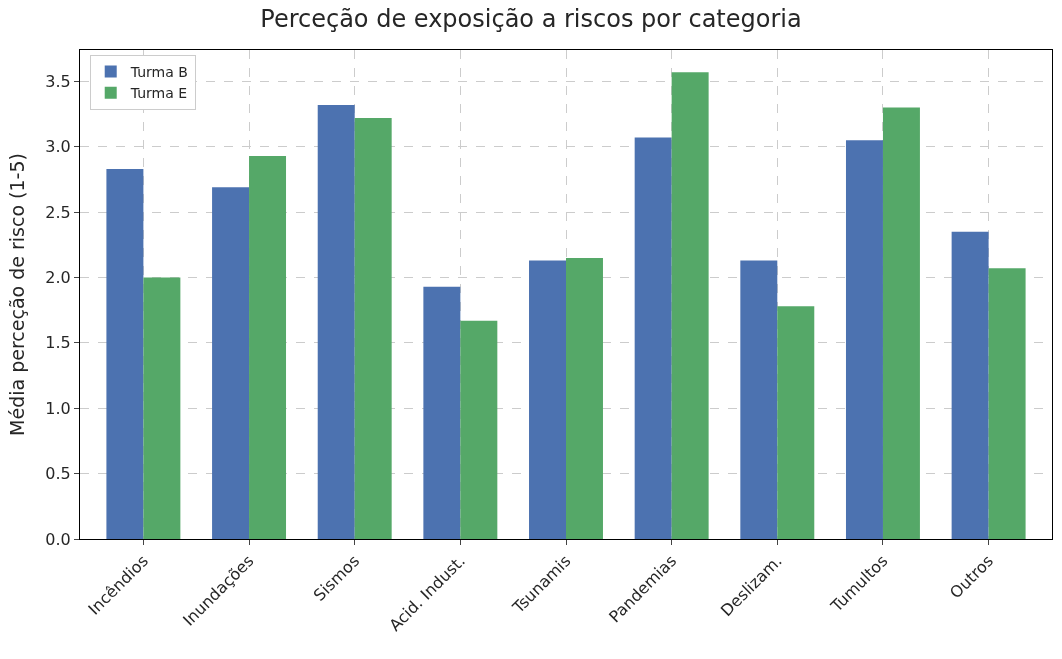  Describe the element at coordinates (58, 343) in the screenshot. I see `y-tick-label: 1.5` at that location.